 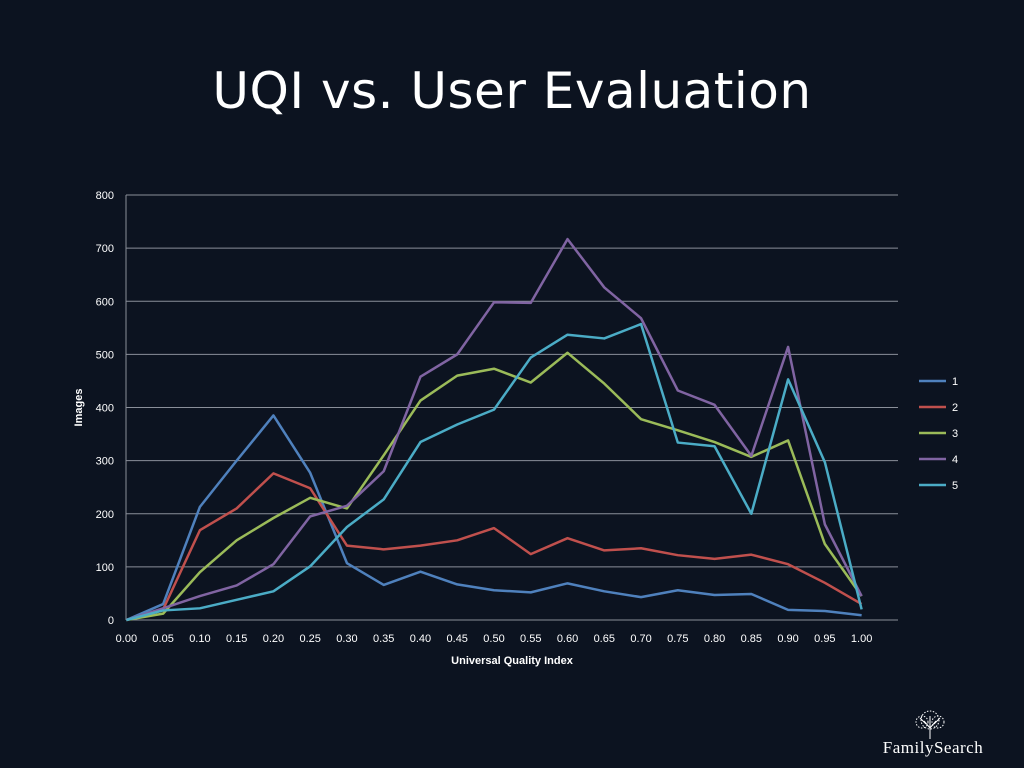 What do you see at coordinates (273, 639) in the screenshot?
I see `x-tick-label: 0.20` at bounding box center [273, 639].